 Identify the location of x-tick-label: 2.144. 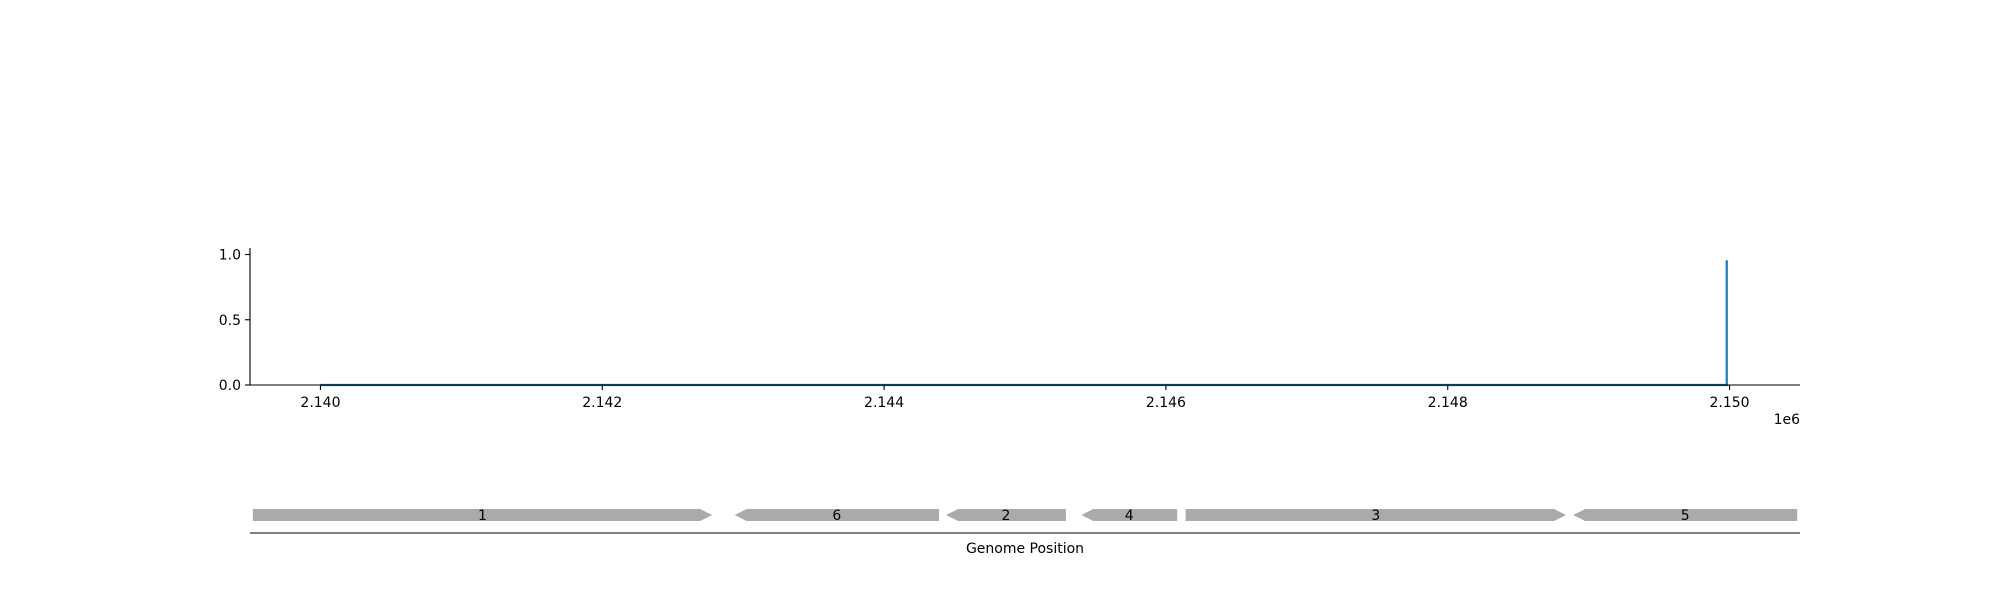
(884, 403).